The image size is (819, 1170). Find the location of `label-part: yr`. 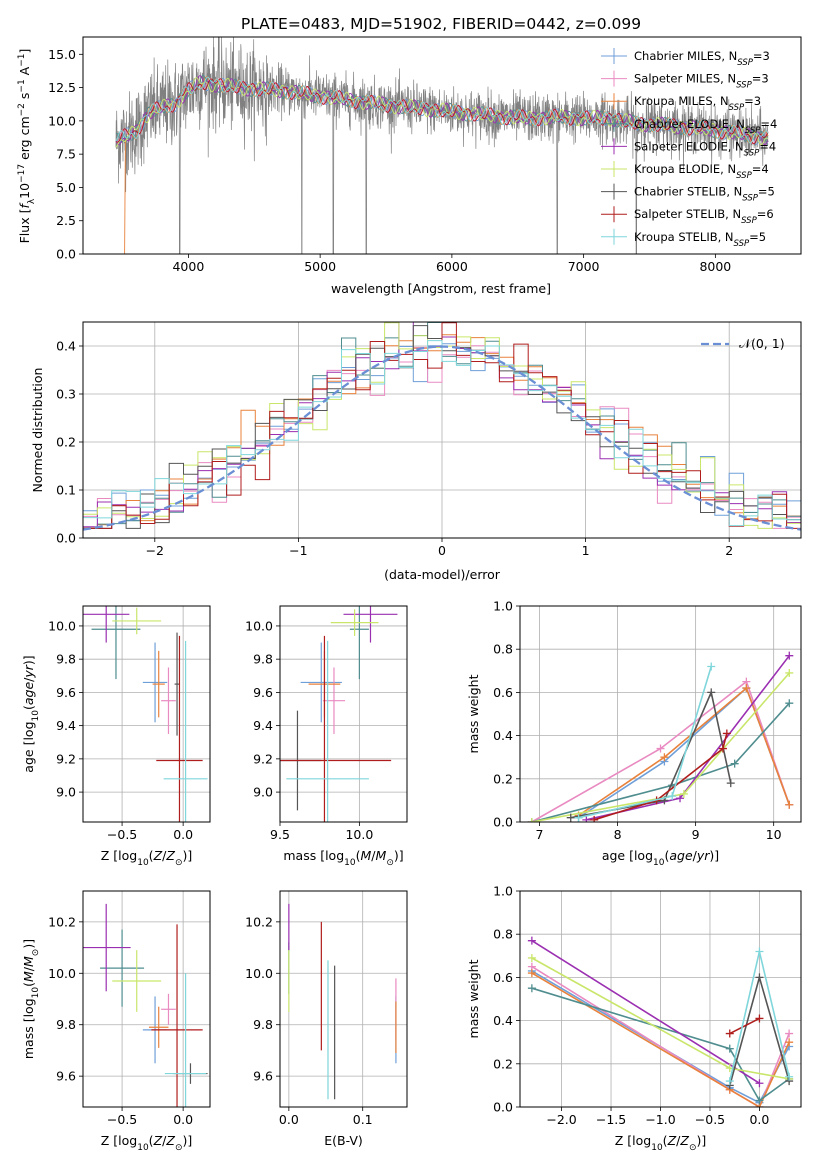

label-part: yr is located at coordinates (703, 855).